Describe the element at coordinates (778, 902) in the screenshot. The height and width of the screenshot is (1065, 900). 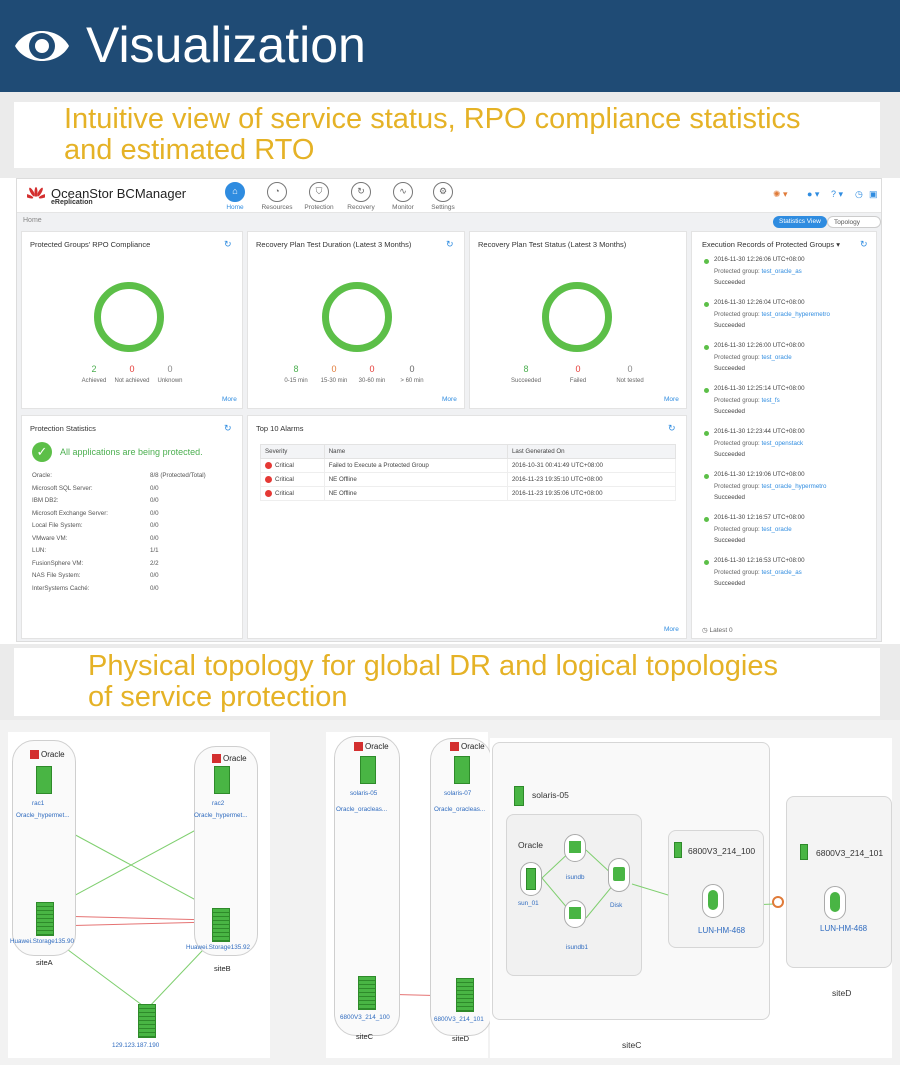
I see `replication-icon` at that location.